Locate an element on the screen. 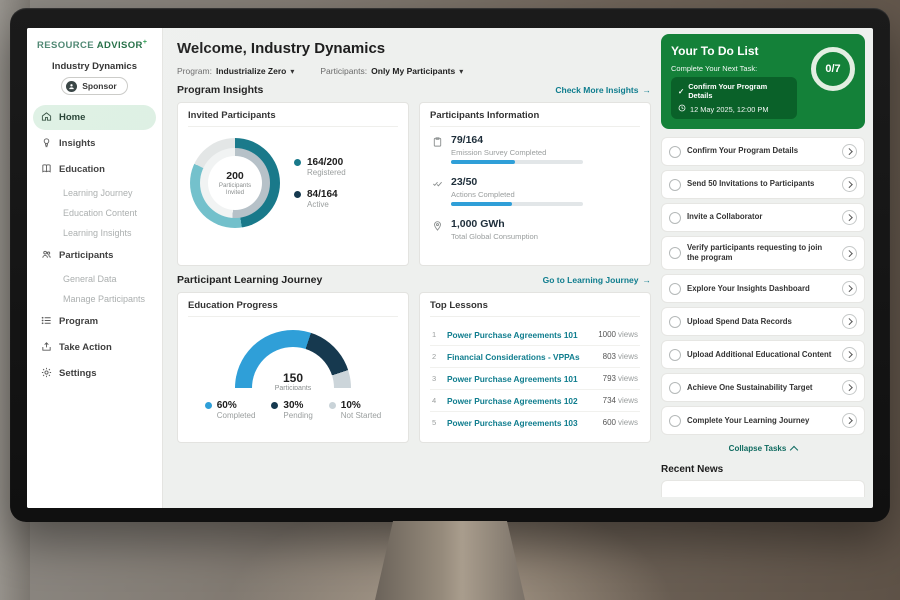  check-more-insights-link: Check More Insights → is located at coordinates (603, 90).